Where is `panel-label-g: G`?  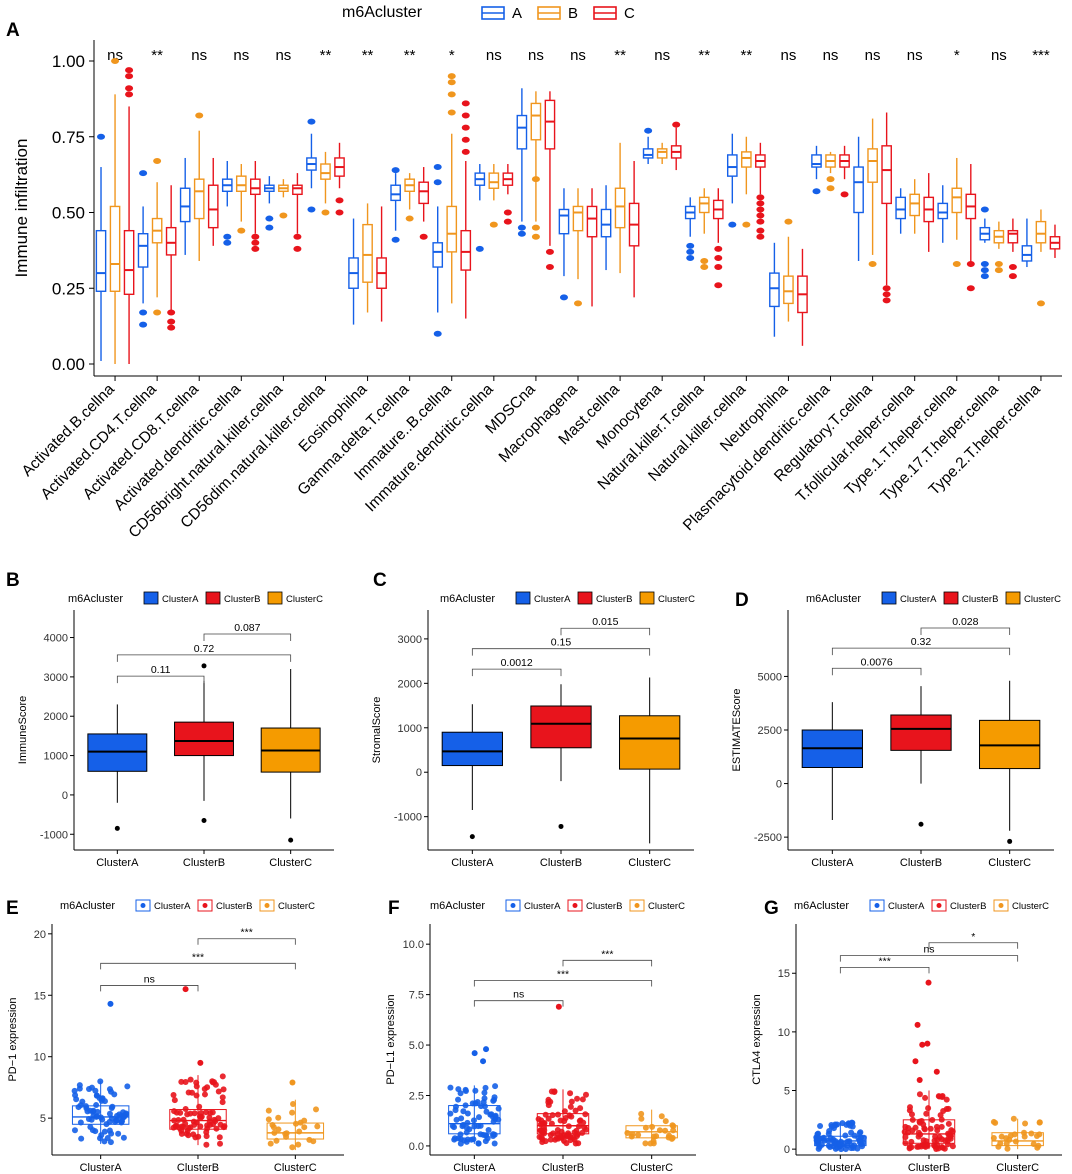
panel-label-g: G is located at coordinates (771, 908).